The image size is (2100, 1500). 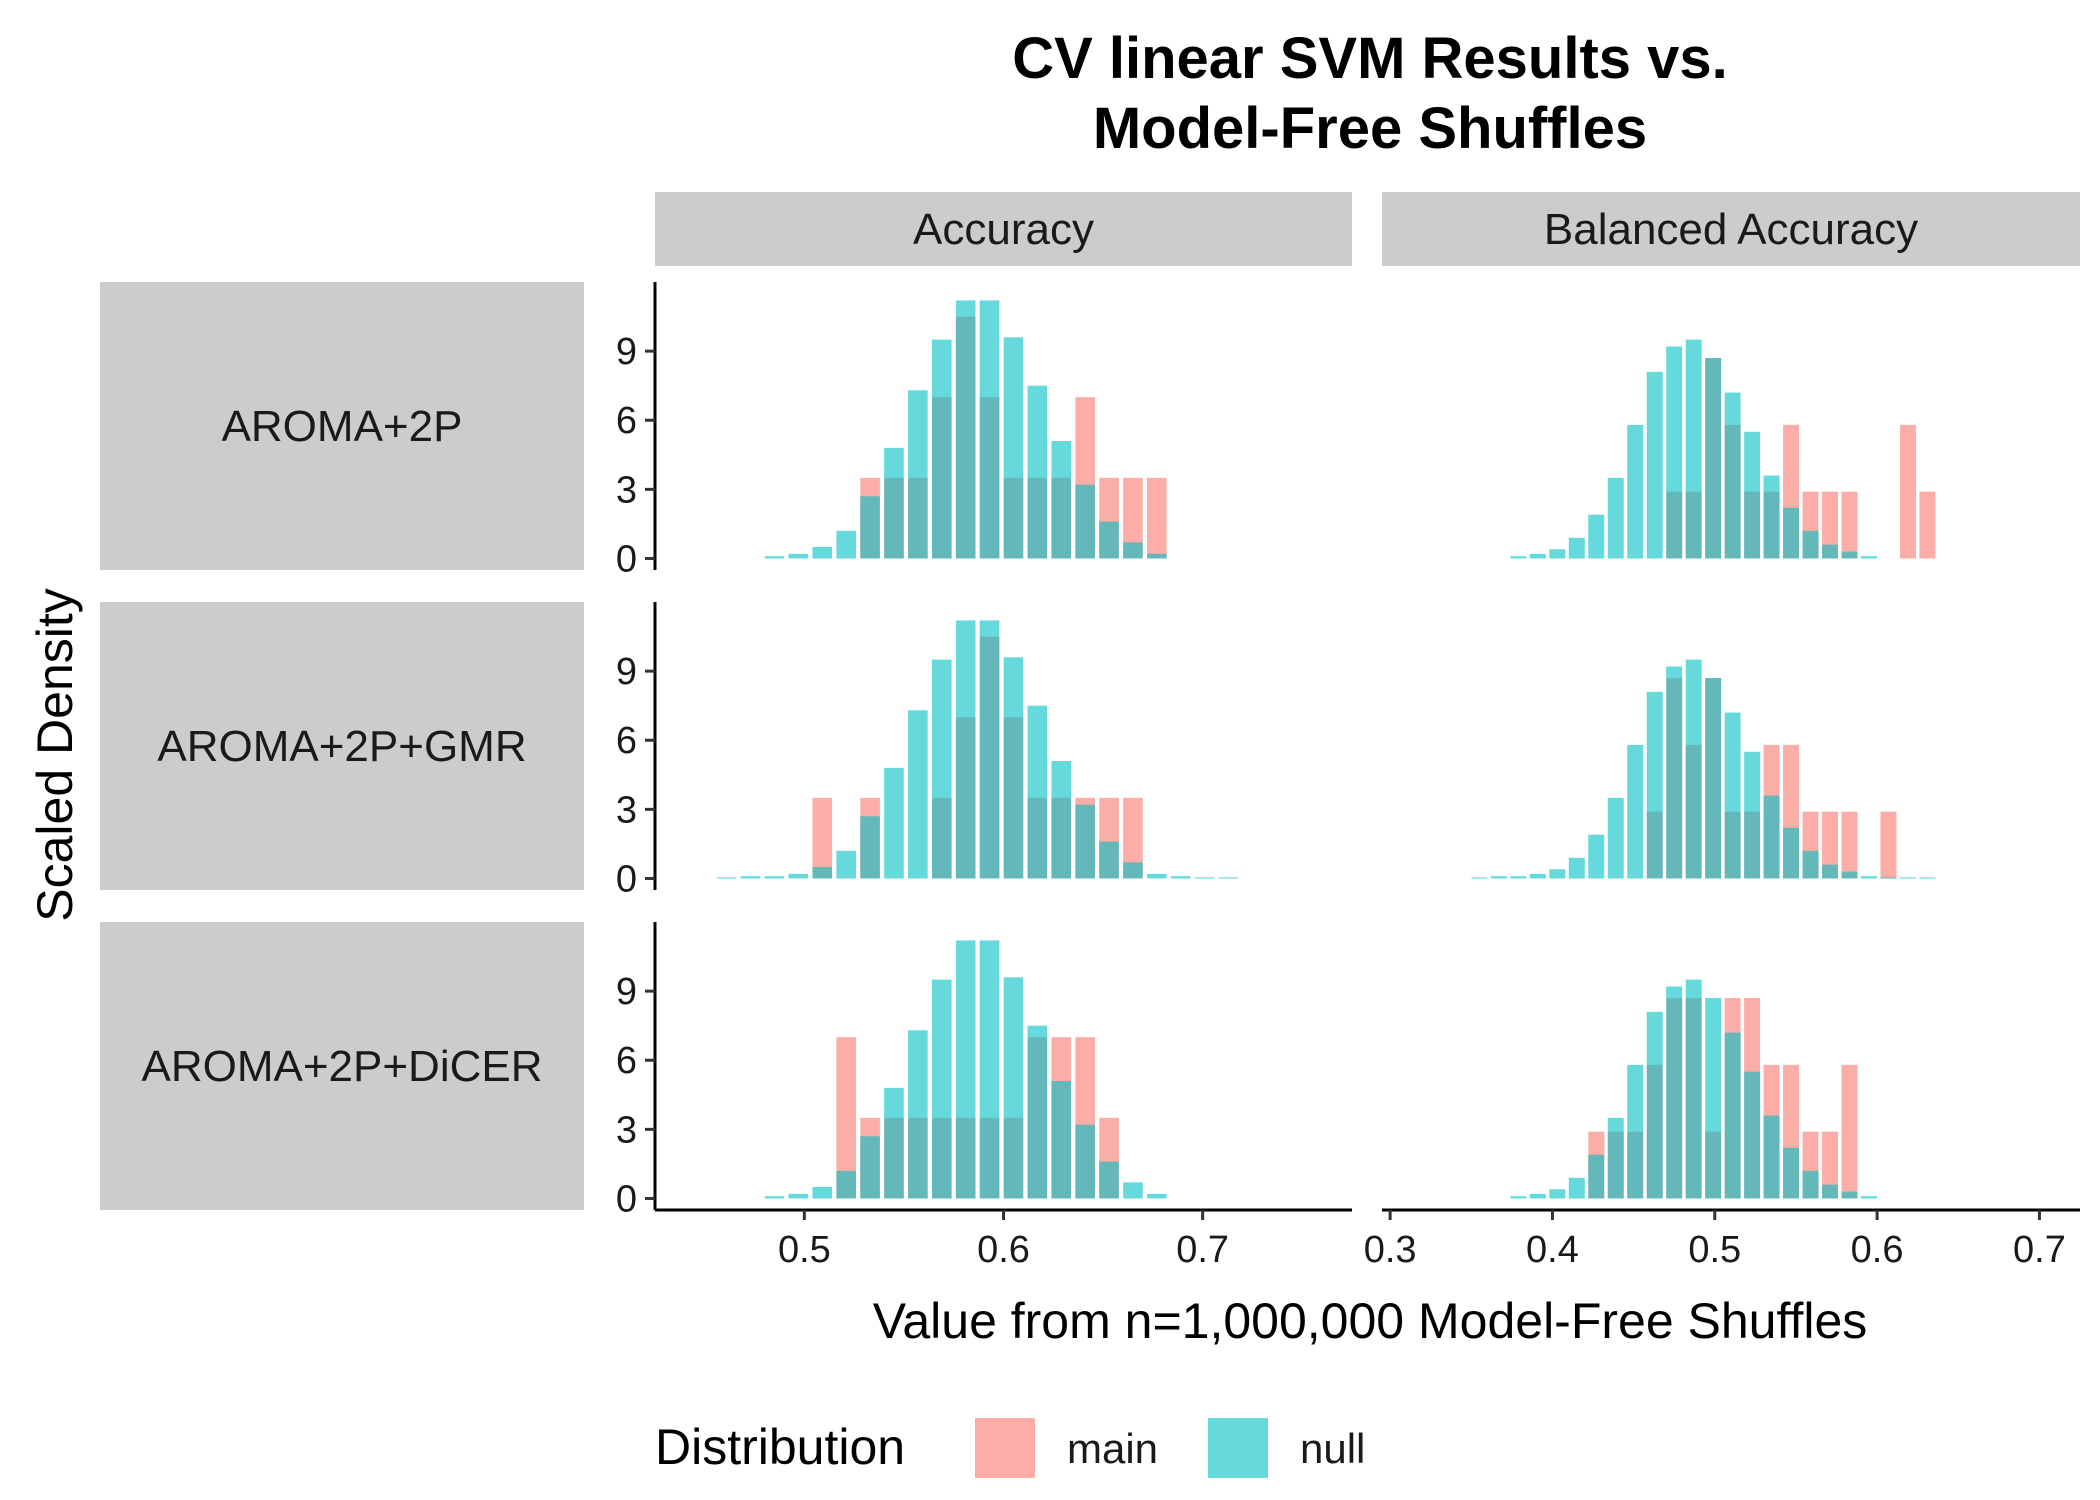 I want to click on legend-swatch-null, so click(x=1238, y=1448).